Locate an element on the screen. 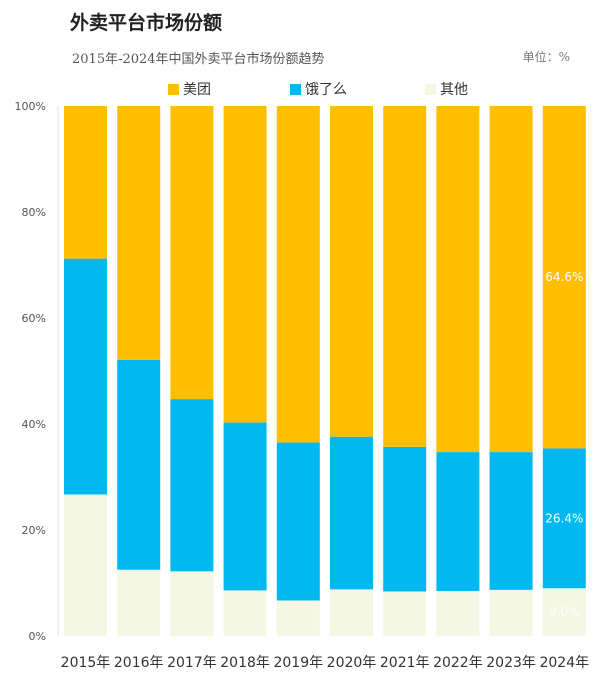 This screenshot has width=602, height=680. bar-segment-2-饿了么 is located at coordinates (192, 485).